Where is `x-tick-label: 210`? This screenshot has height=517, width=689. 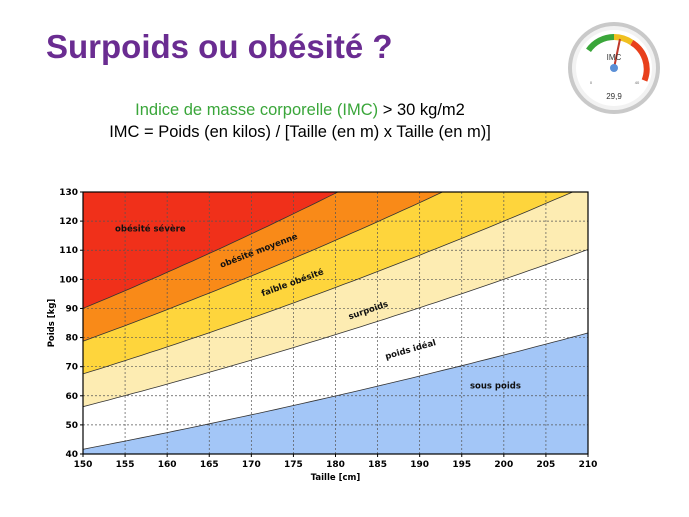
x-tick-label: 210 is located at coordinates (588, 465).